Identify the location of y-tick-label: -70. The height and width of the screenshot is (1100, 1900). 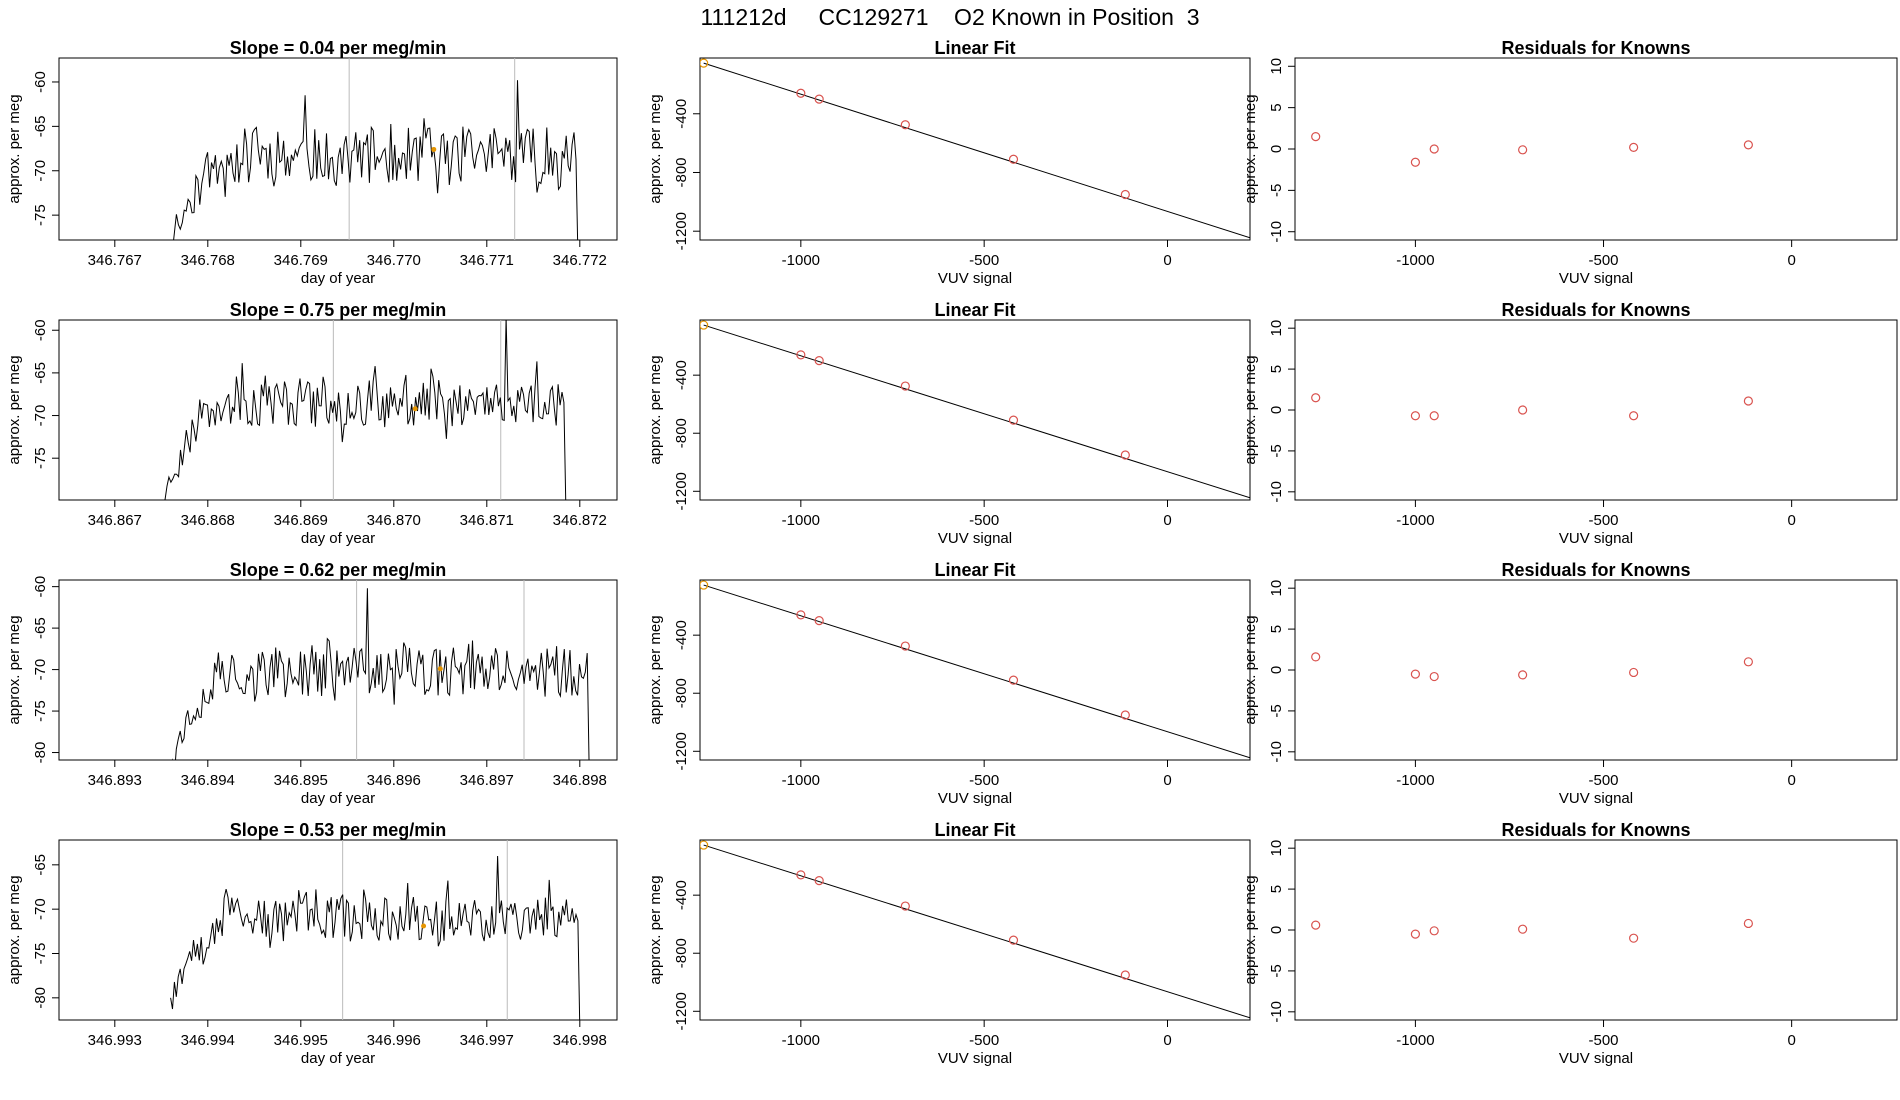
(40, 416).